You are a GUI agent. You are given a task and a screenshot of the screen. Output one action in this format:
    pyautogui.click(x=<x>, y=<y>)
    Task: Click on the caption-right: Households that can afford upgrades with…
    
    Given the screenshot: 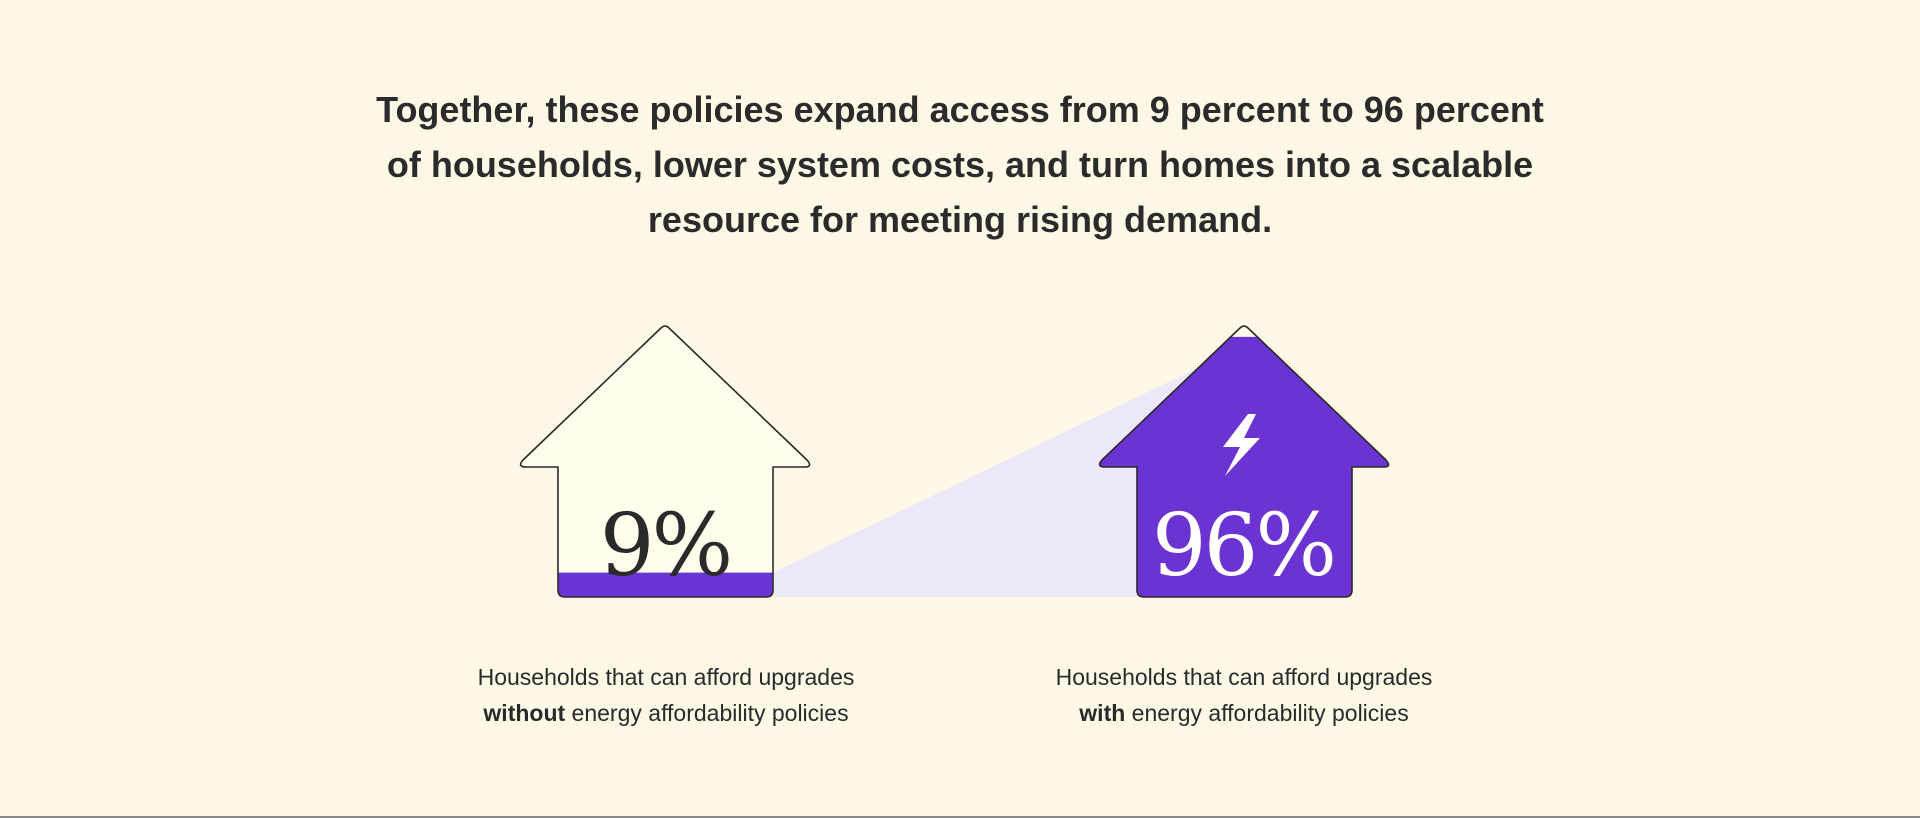 What is the action you would take?
    pyautogui.click(x=1244, y=695)
    